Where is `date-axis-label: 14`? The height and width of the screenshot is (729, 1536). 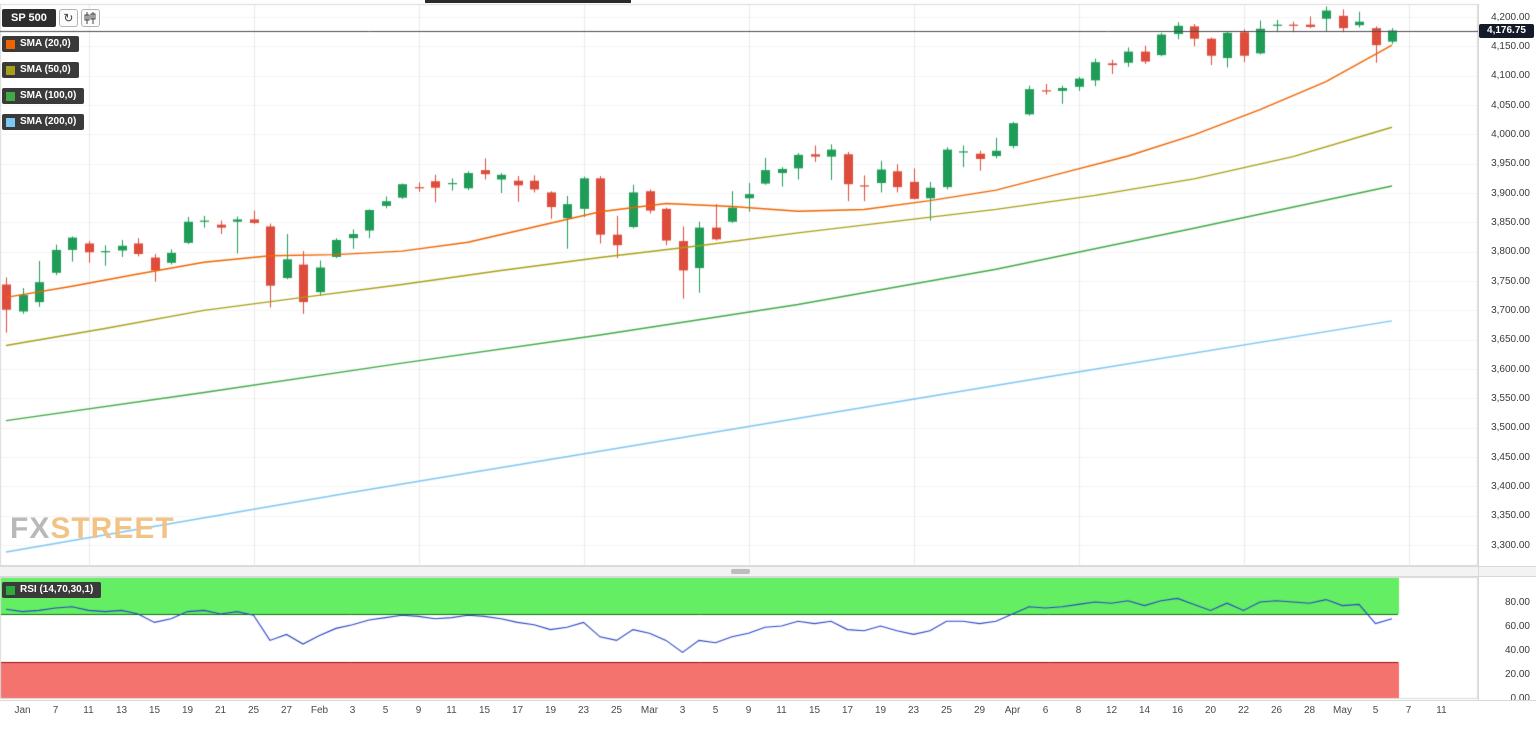 date-axis-label: 14 is located at coordinates (1144, 710).